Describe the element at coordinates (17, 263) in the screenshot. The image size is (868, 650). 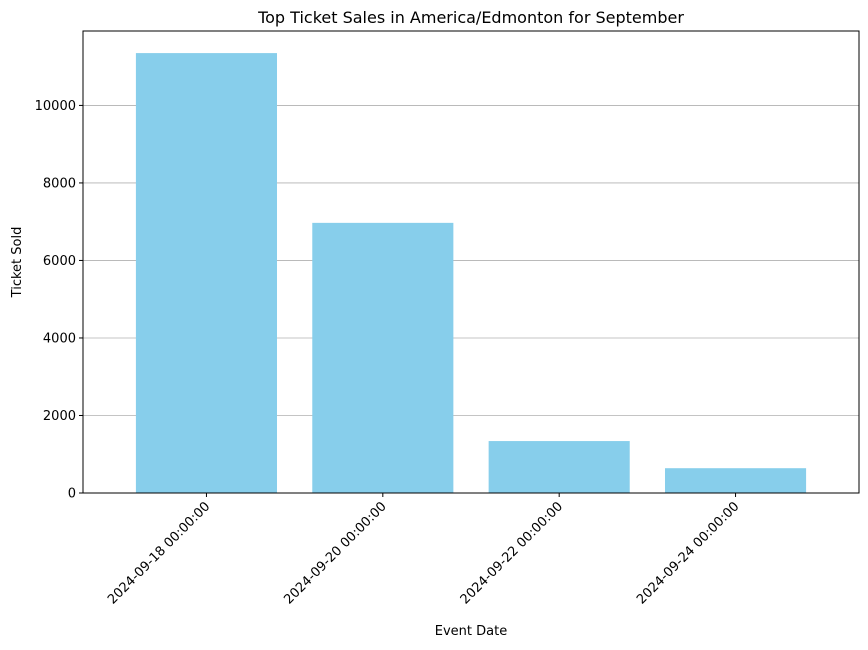
I see `y-axis-label: Ticket Sold` at that location.